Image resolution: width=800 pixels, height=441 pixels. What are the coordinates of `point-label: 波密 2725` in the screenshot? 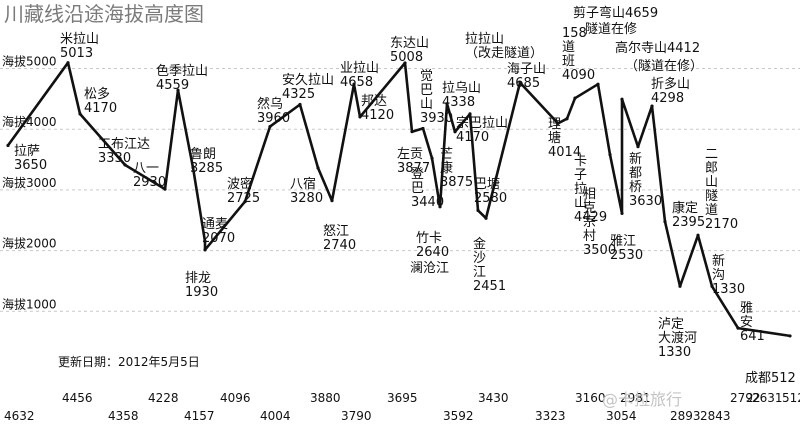 It's located at (243, 191).